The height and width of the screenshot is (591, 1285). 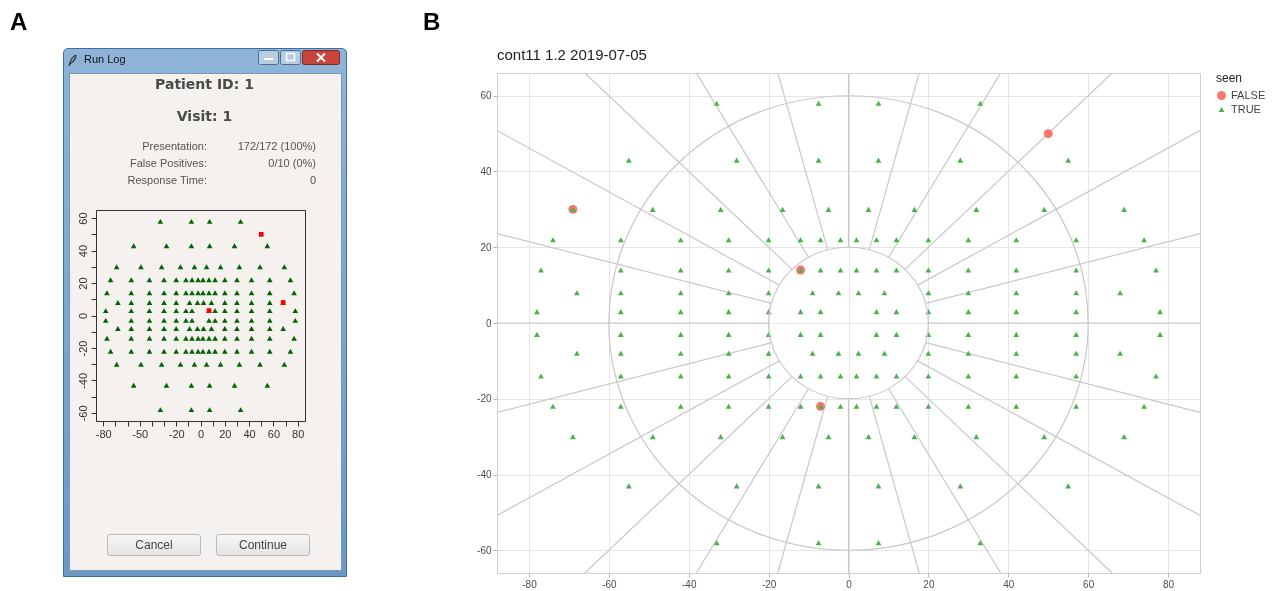 What do you see at coordinates (140, 433) in the screenshot?
I see `x-tick-label: -50` at bounding box center [140, 433].